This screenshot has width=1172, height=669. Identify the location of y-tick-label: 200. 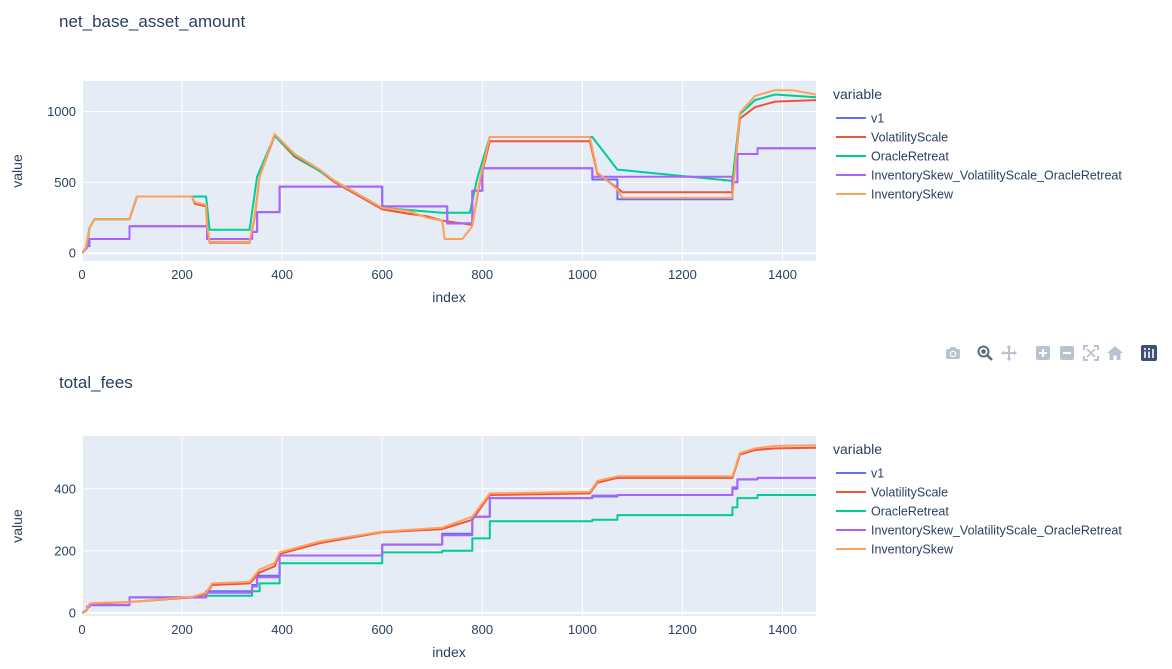
(65, 550).